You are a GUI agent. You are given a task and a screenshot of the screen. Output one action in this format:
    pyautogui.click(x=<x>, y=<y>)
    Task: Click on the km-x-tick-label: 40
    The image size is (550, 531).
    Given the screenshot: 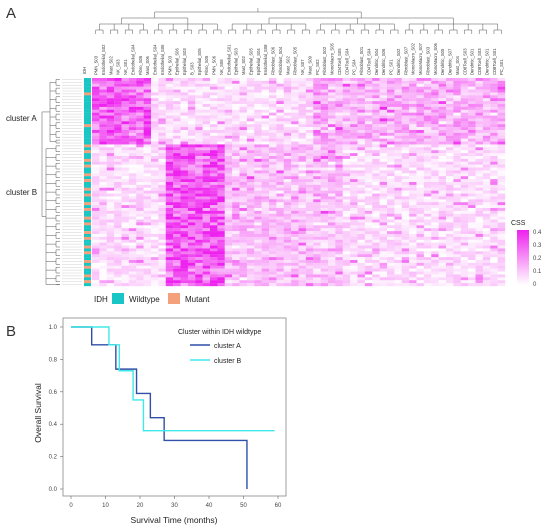 What is the action you would take?
    pyautogui.click(x=209, y=506)
    